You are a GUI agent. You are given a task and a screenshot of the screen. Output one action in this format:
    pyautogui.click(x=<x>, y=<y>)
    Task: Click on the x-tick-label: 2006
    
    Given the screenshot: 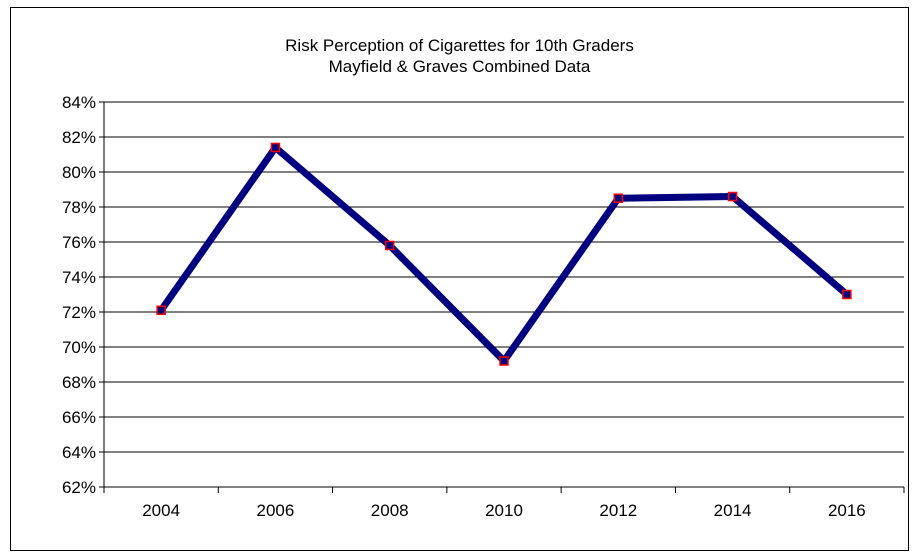 What is the action you would take?
    pyautogui.click(x=276, y=510)
    